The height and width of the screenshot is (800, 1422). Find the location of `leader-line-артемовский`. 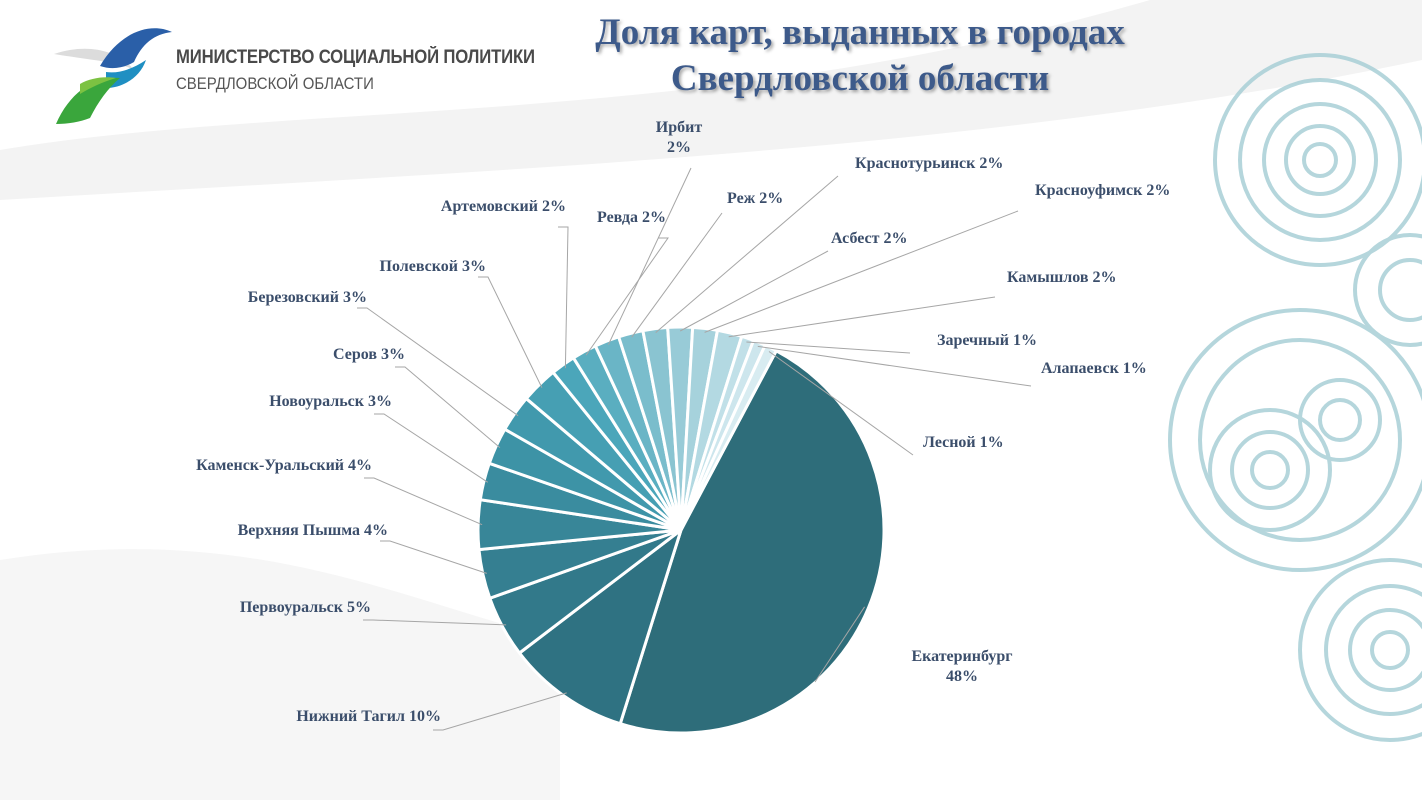

leader-line-артемовский is located at coordinates (563, 297).